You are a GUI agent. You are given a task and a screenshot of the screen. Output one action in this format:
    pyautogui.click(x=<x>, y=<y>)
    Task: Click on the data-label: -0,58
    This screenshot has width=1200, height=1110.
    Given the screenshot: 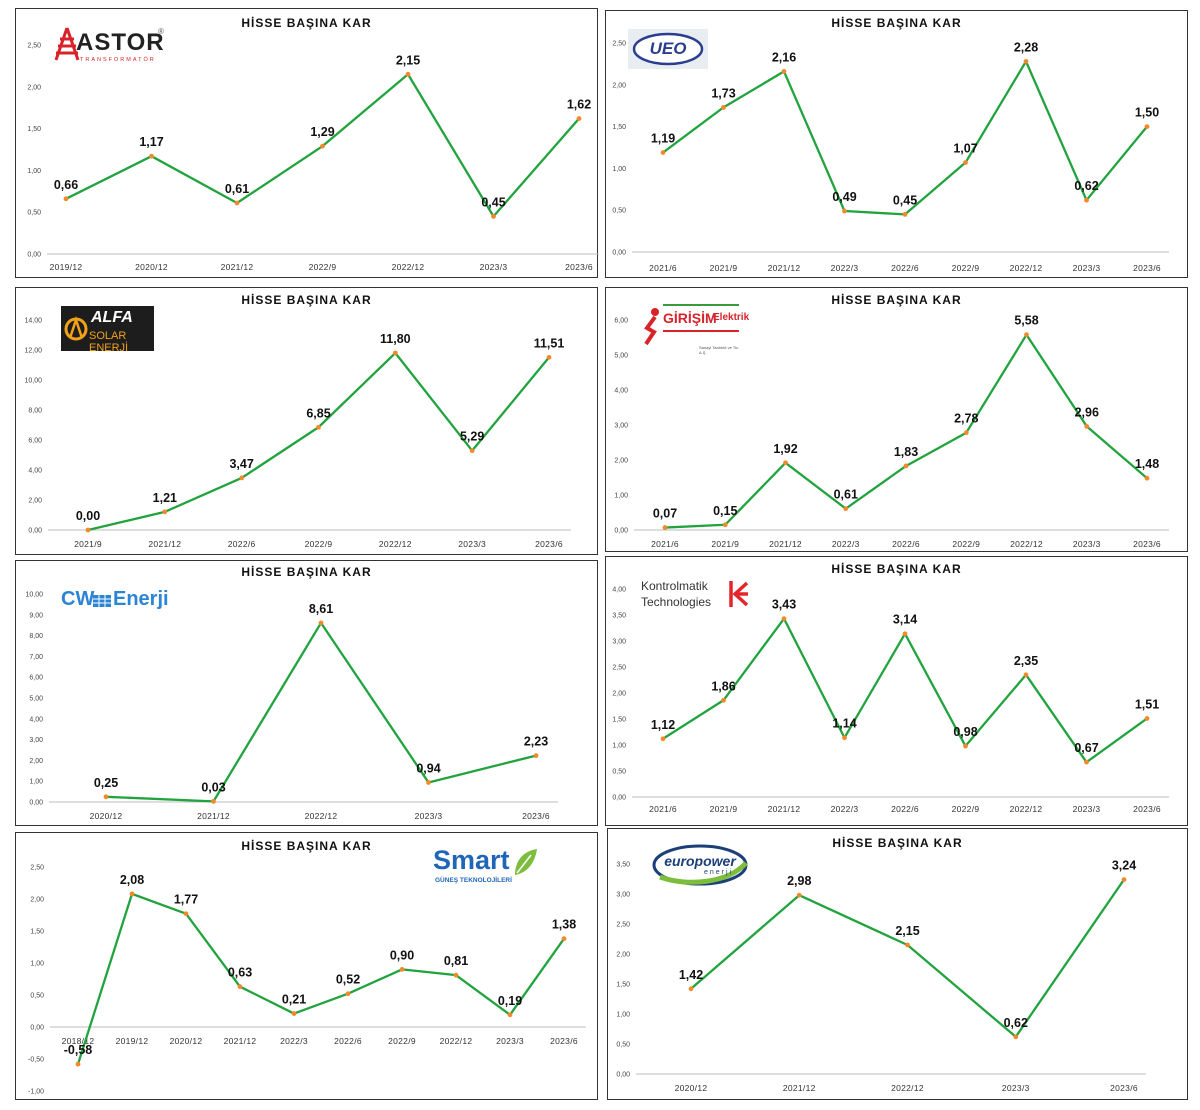 What is the action you would take?
    pyautogui.click(x=78, y=1050)
    